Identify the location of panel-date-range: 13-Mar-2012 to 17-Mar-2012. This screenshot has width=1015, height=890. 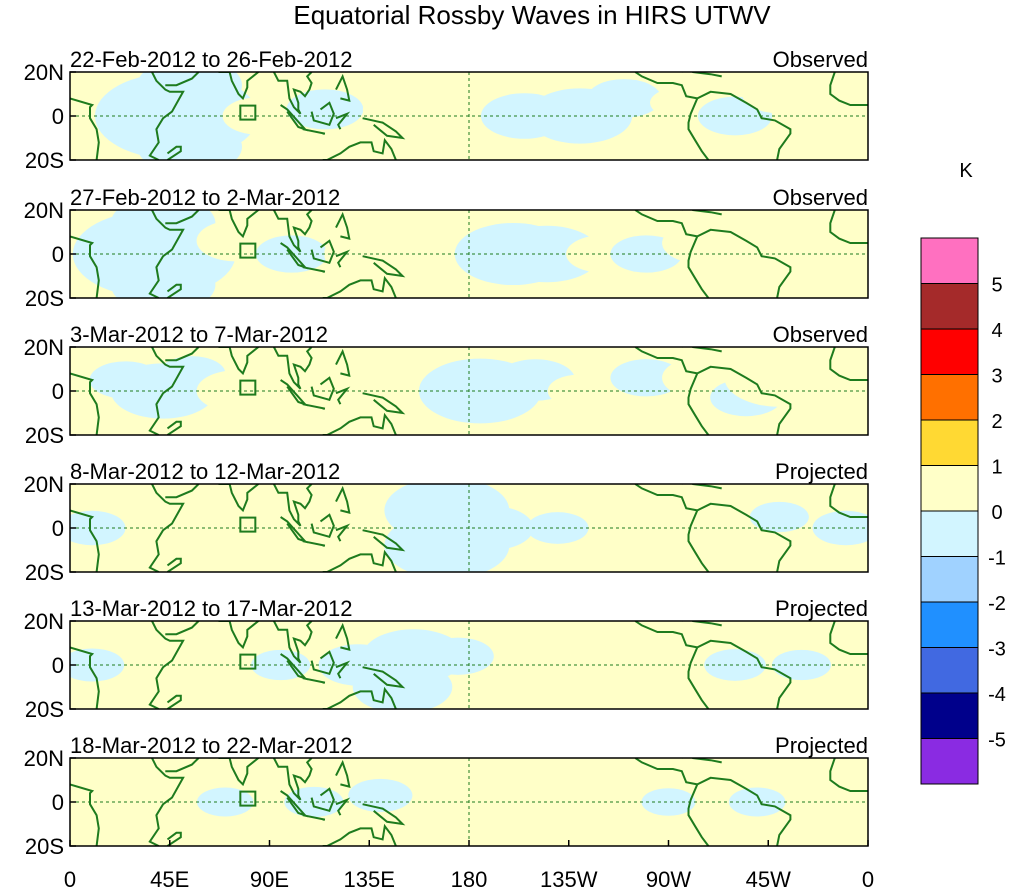
(211, 608).